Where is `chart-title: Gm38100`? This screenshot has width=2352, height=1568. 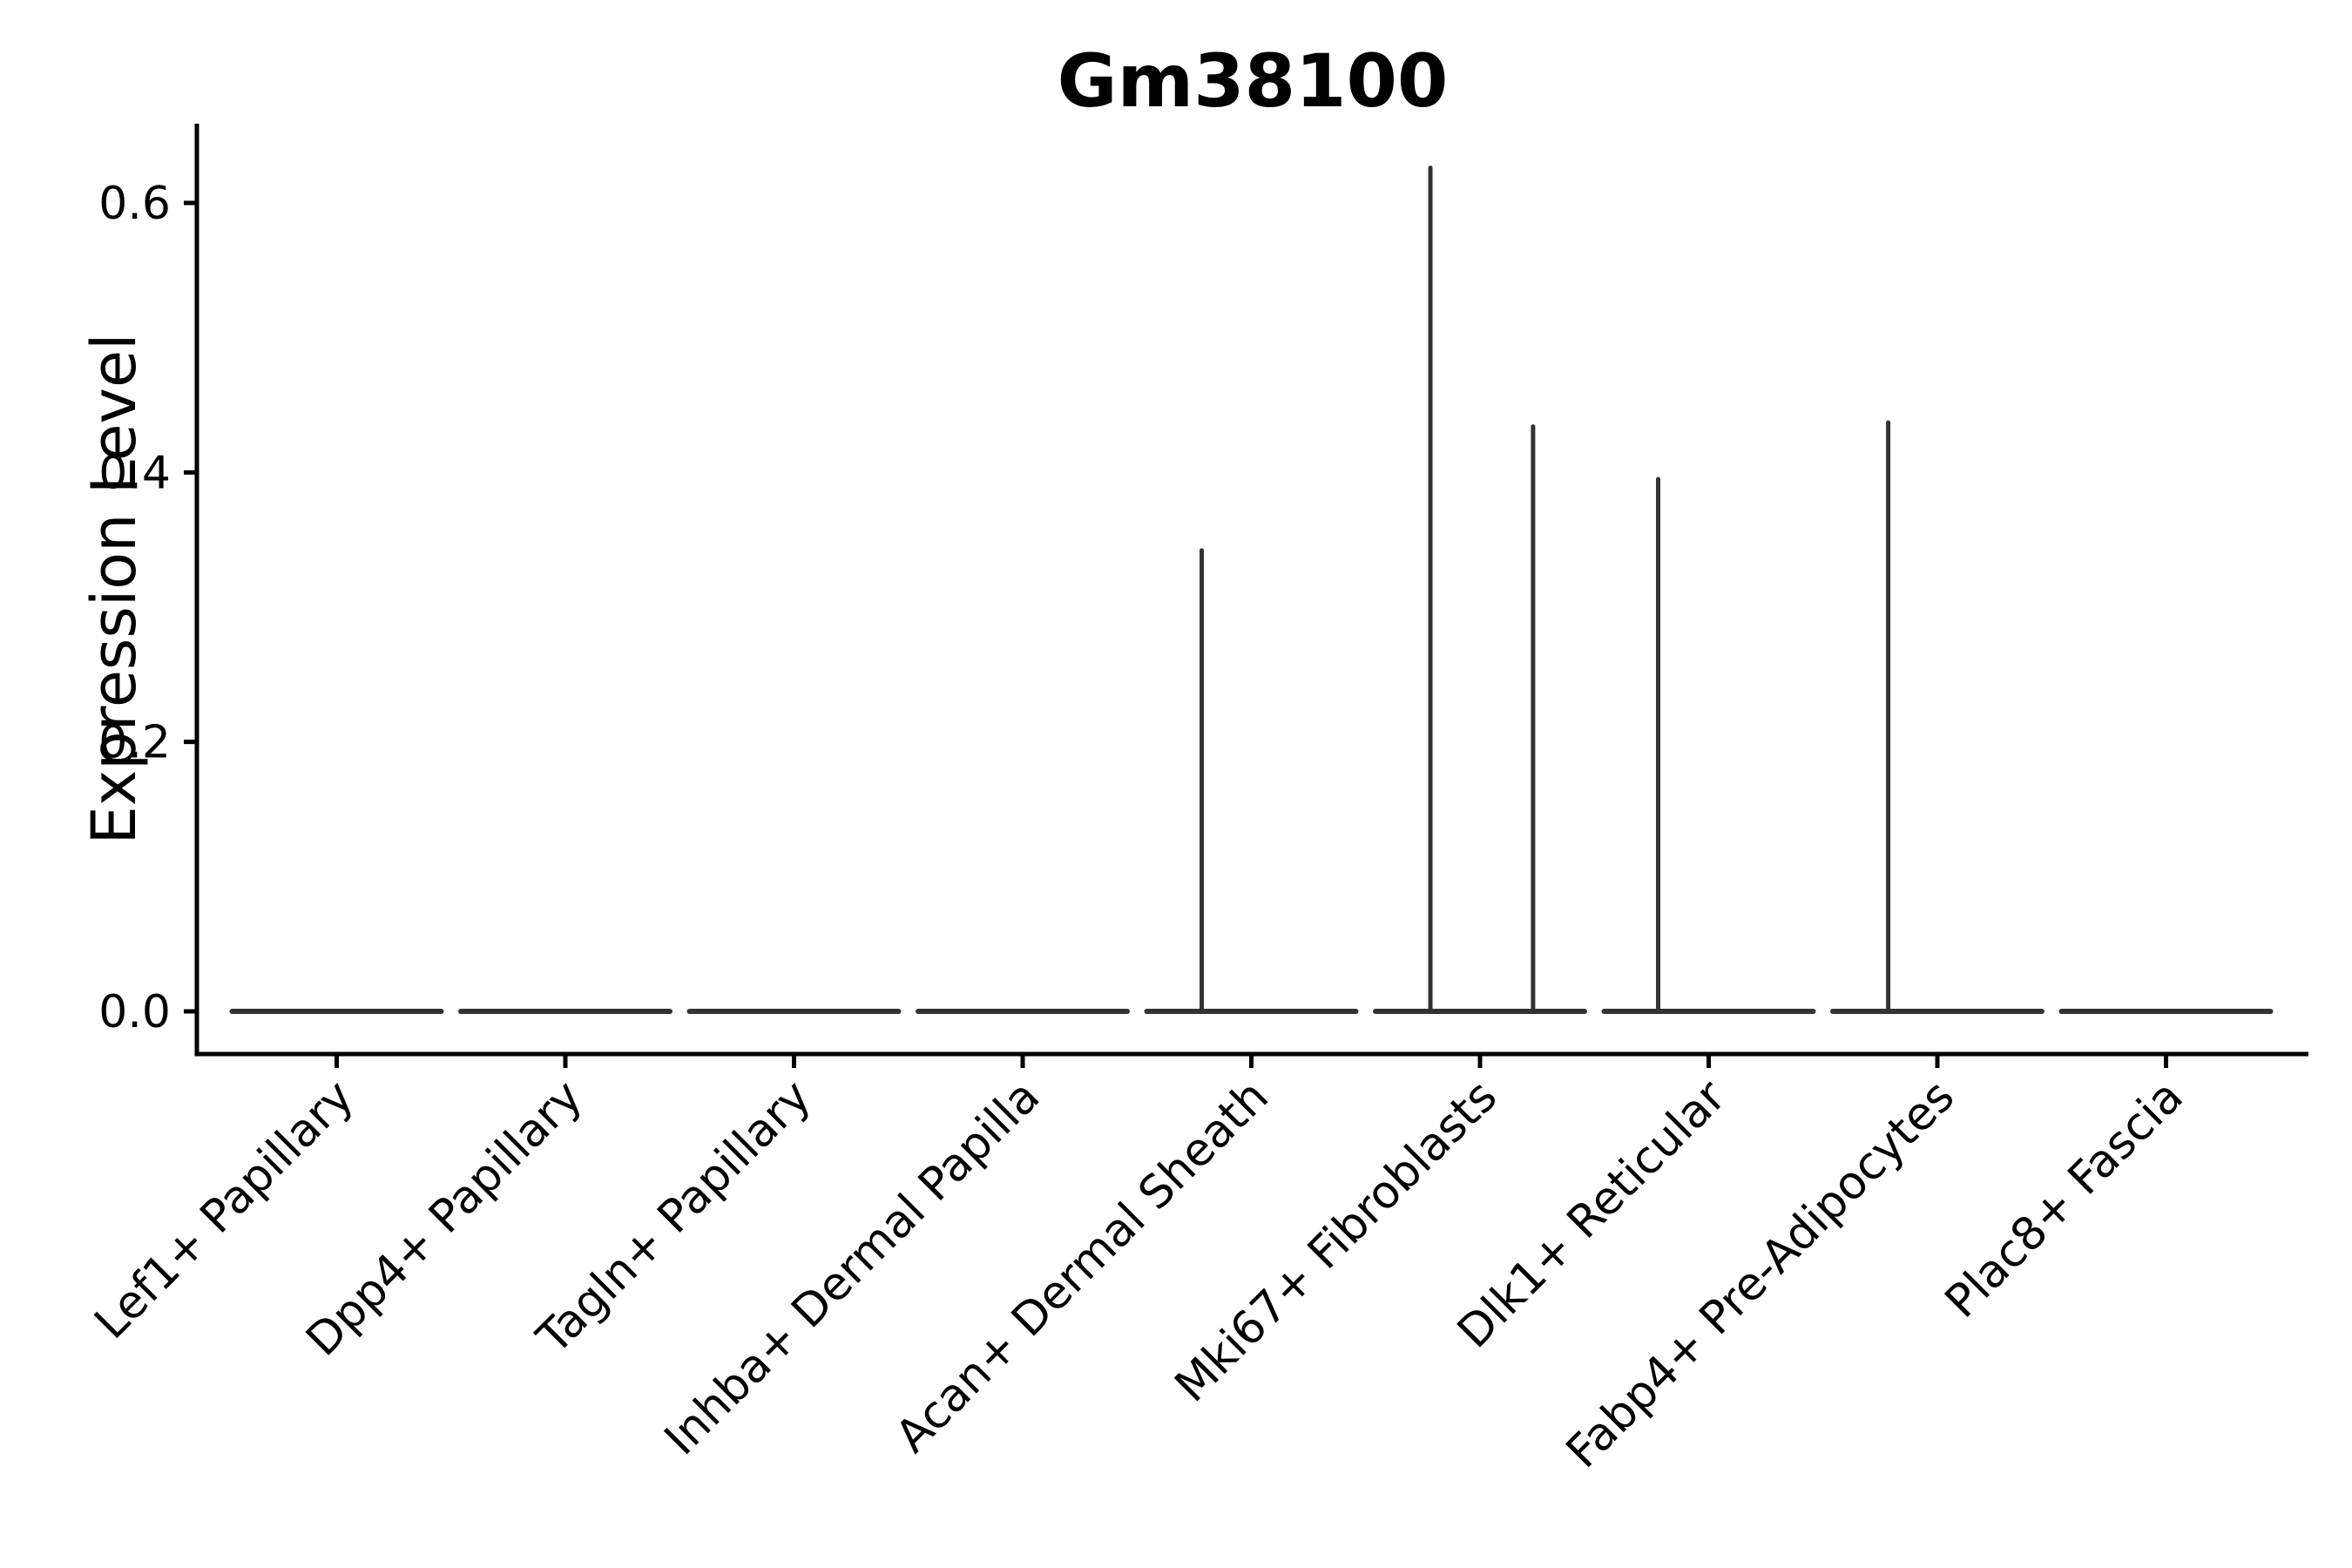 chart-title: Gm38100 is located at coordinates (1253, 81).